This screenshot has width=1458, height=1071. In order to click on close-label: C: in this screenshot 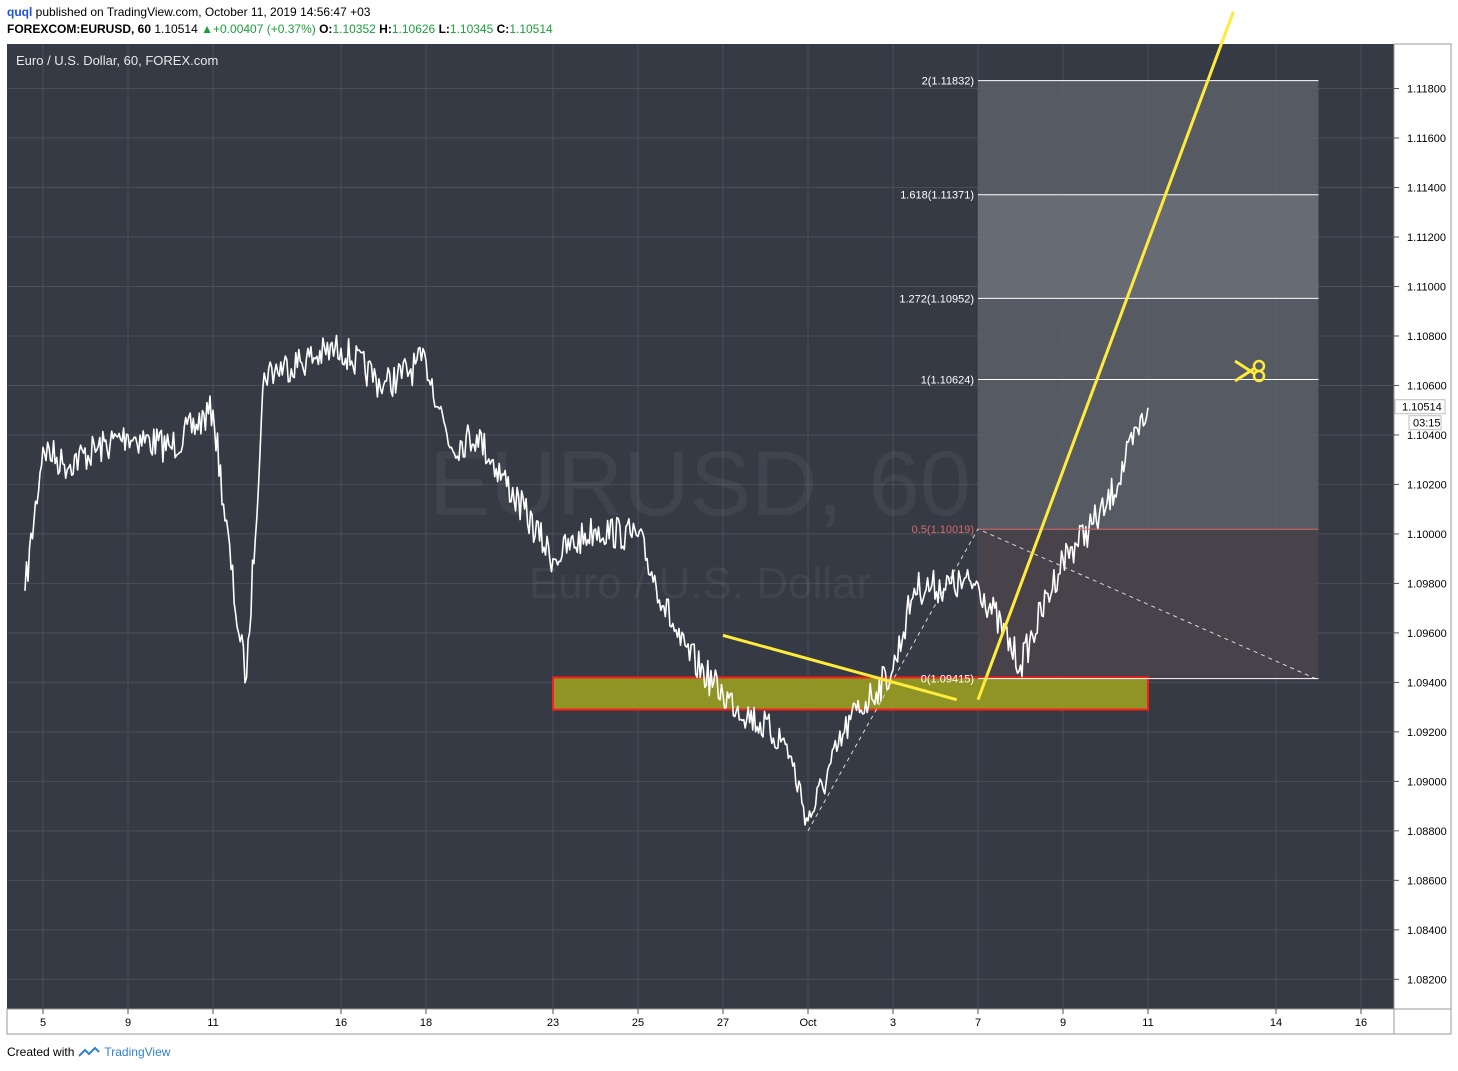, I will do `click(503, 29)`.